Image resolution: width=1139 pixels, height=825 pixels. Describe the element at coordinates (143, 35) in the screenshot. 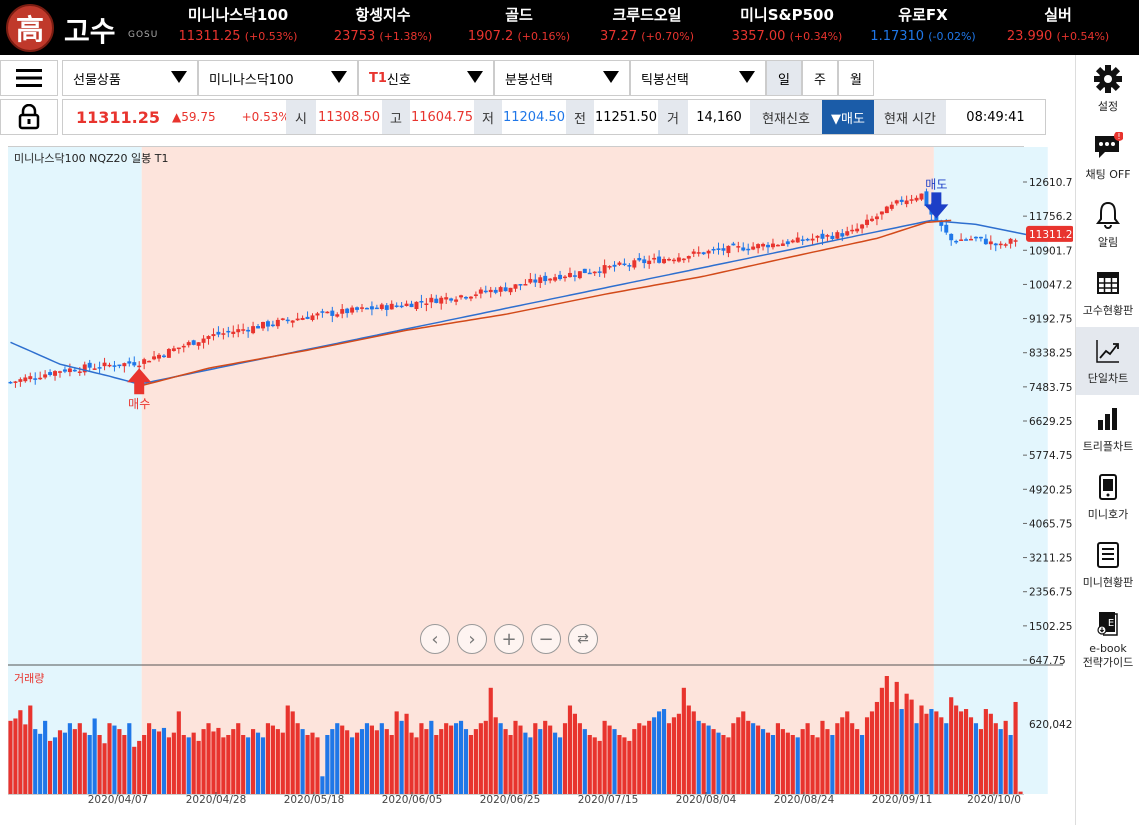

I see `logo-sub: GOSU` at that location.